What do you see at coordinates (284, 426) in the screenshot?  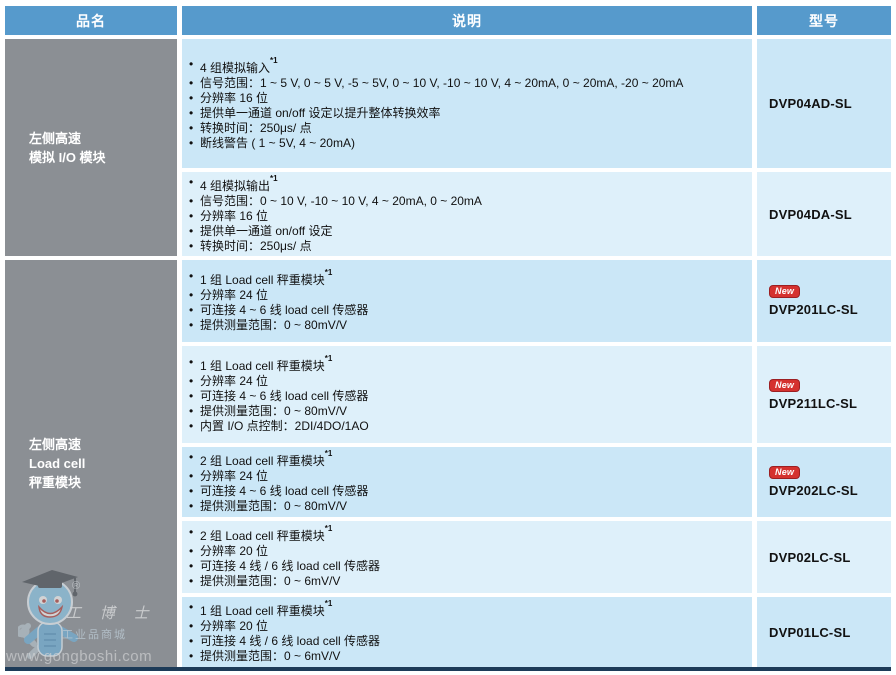 I see `spec-text: 内置 I/O 点控制：2DI/4DO/1AO` at bounding box center [284, 426].